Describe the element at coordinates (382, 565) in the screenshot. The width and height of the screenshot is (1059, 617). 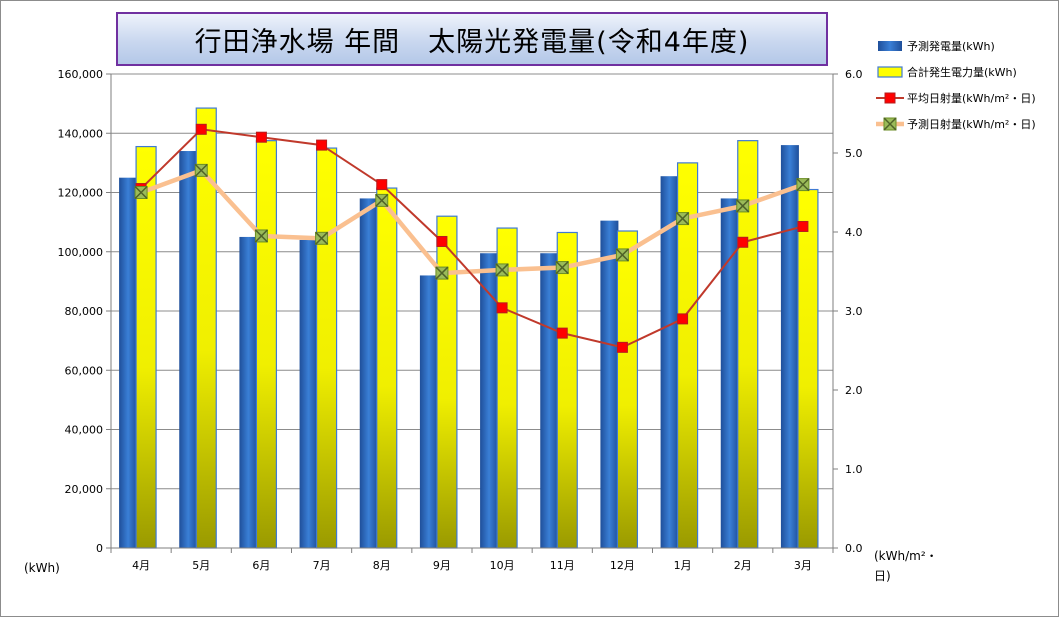
I see `x-axis-tick-label: 8月` at that location.